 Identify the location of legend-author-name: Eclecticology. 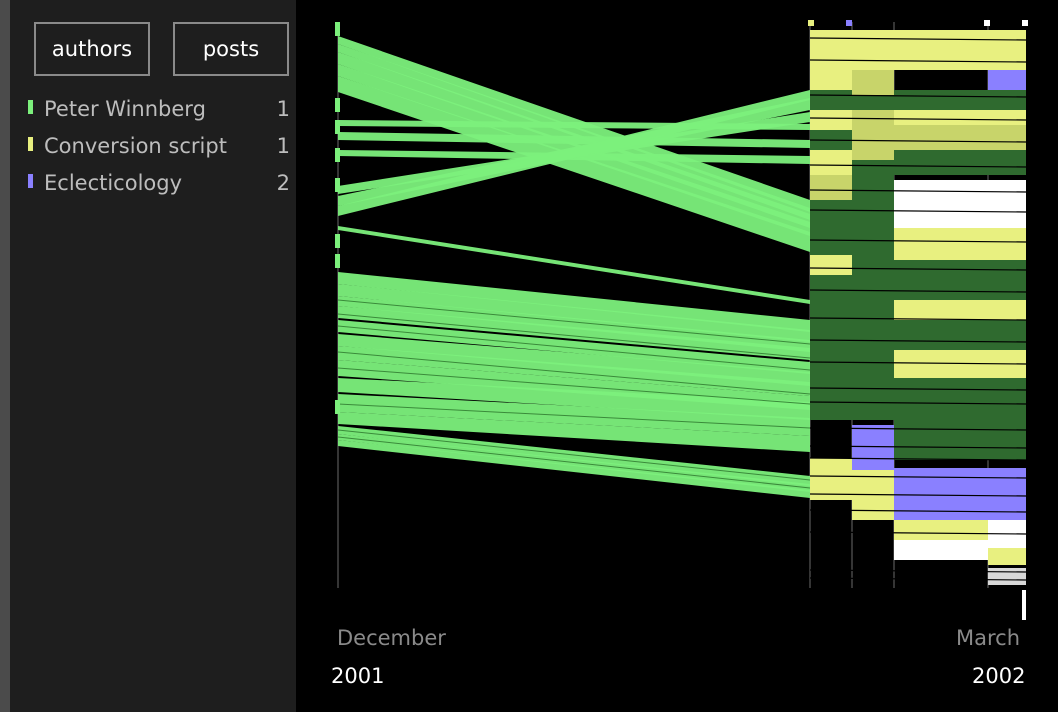
(113, 183).